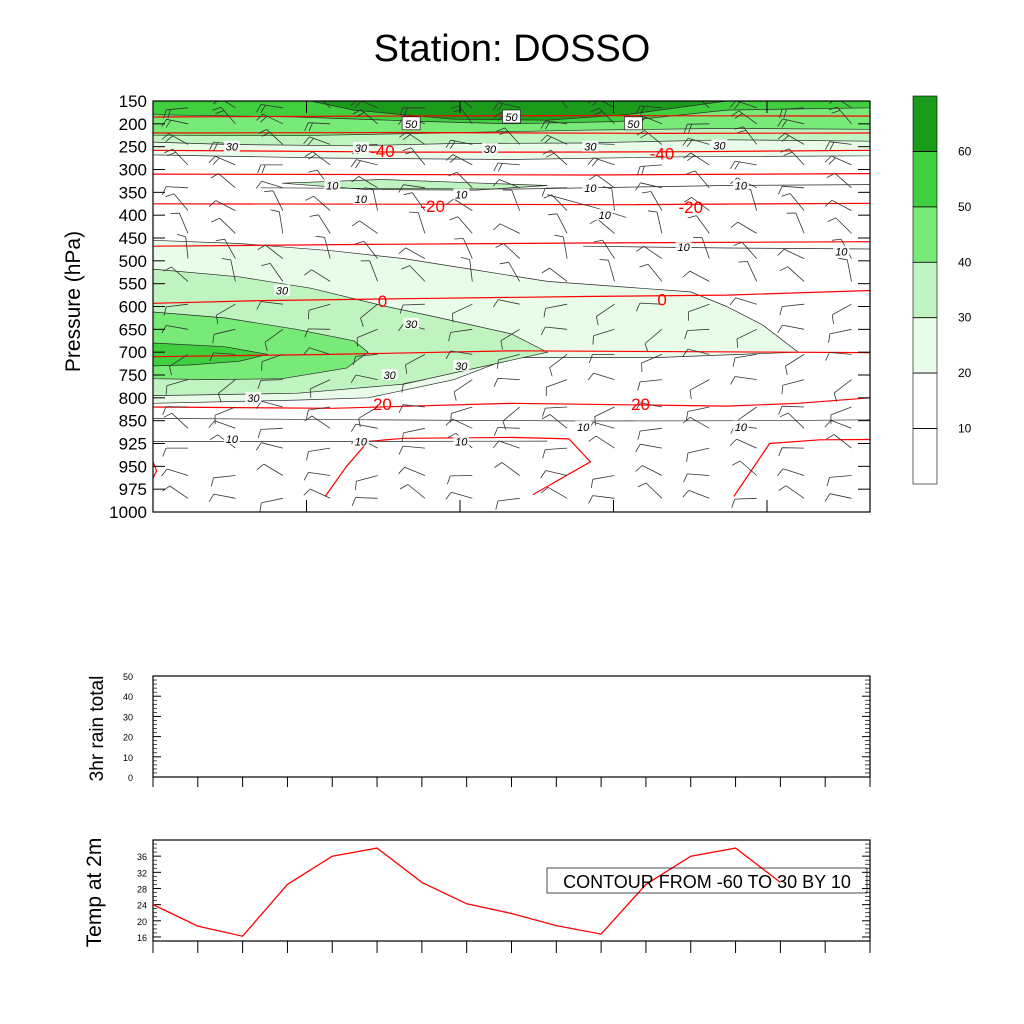 This screenshot has height=1024, width=1024. I want to click on temp-label: 20, so click(640, 404).